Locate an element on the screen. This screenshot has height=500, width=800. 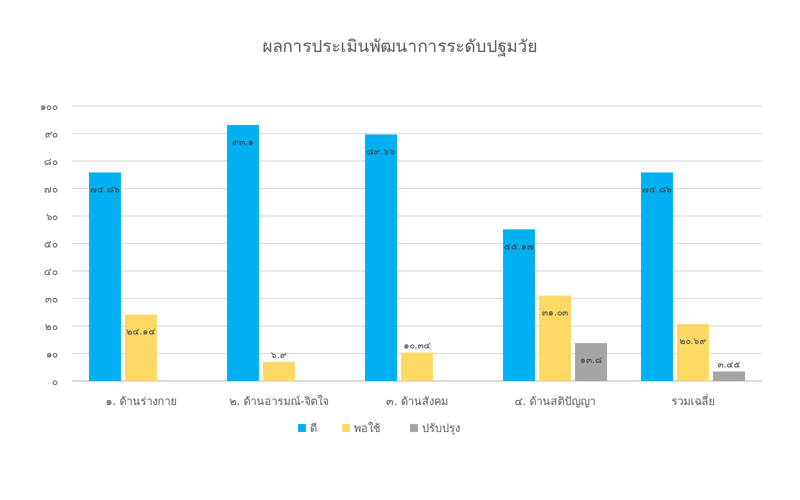
y-tick-label: ๙๐ is located at coordinates (51, 135).